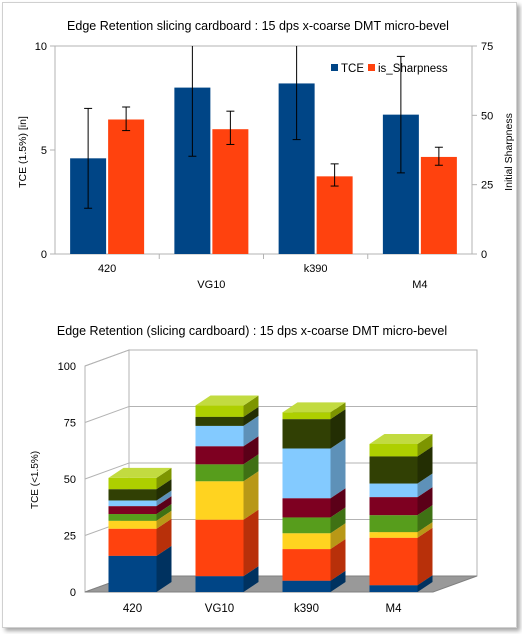 The image size is (522, 634). I want to click on top-y-axis-right-title: Initial Sharpness, so click(509, 152).